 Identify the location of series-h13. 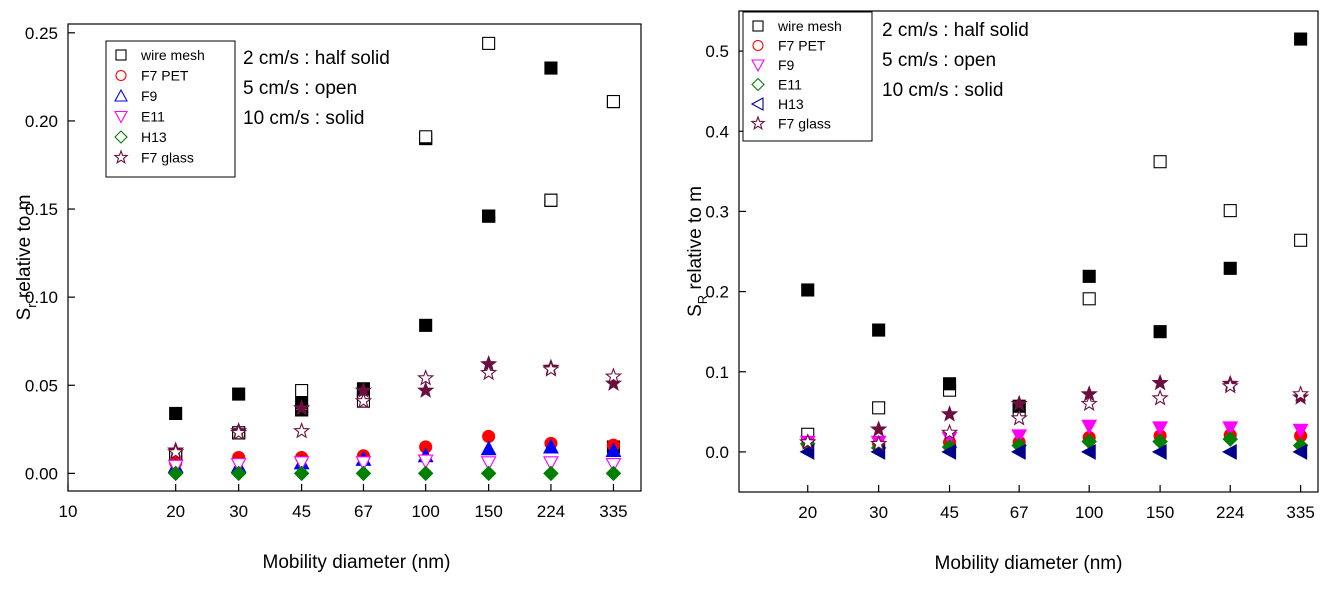
(1053, 451).